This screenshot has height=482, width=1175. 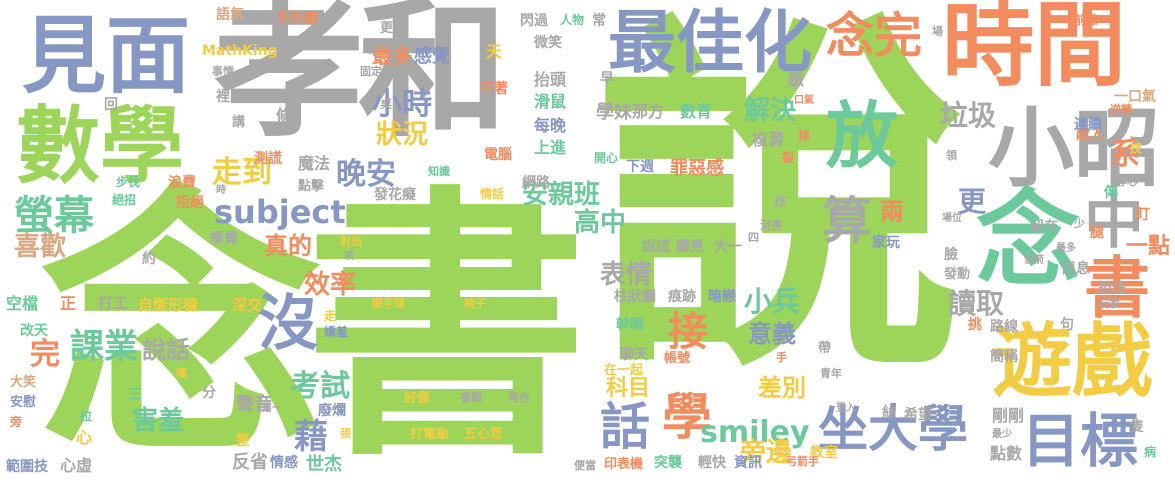 What do you see at coordinates (261, 19) in the screenshot?
I see `word-guanli: 管理` at bounding box center [261, 19].